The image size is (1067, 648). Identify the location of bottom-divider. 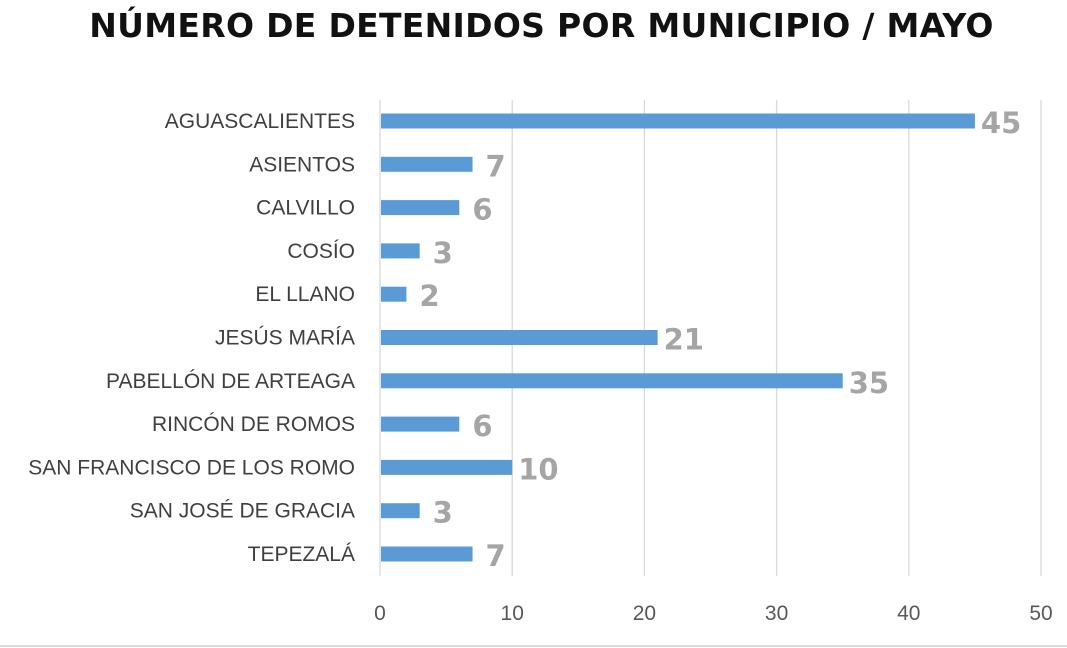
(533, 646).